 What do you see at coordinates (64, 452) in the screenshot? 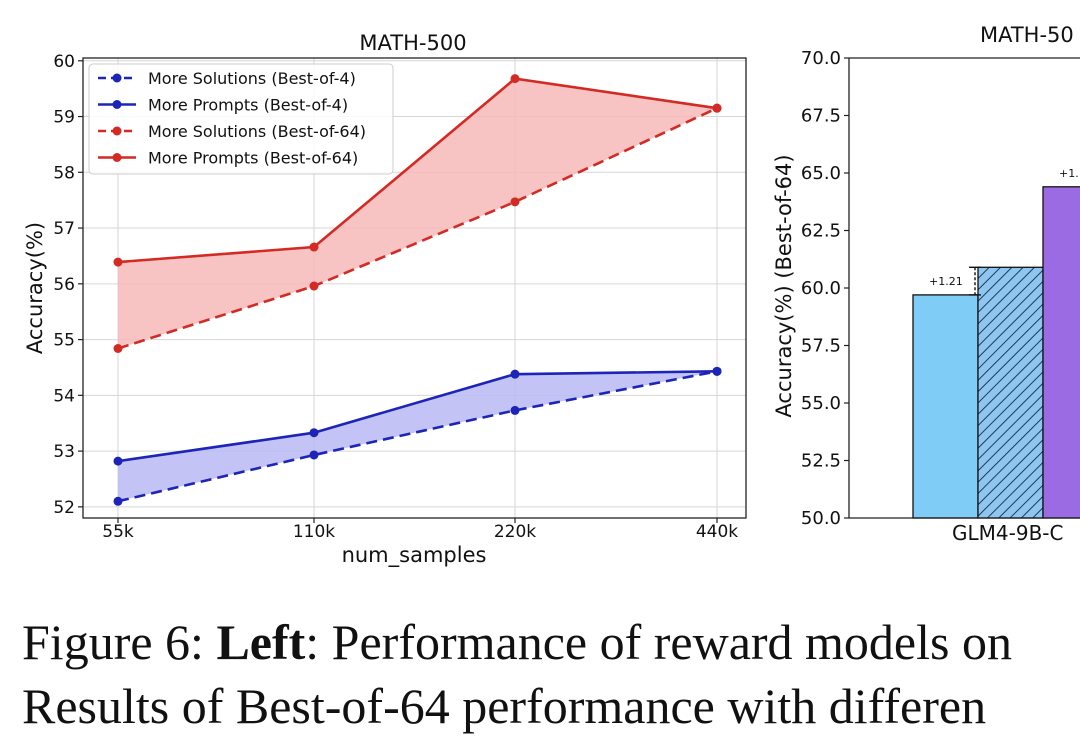
I see `left-y-tick-label: 53` at bounding box center [64, 452].